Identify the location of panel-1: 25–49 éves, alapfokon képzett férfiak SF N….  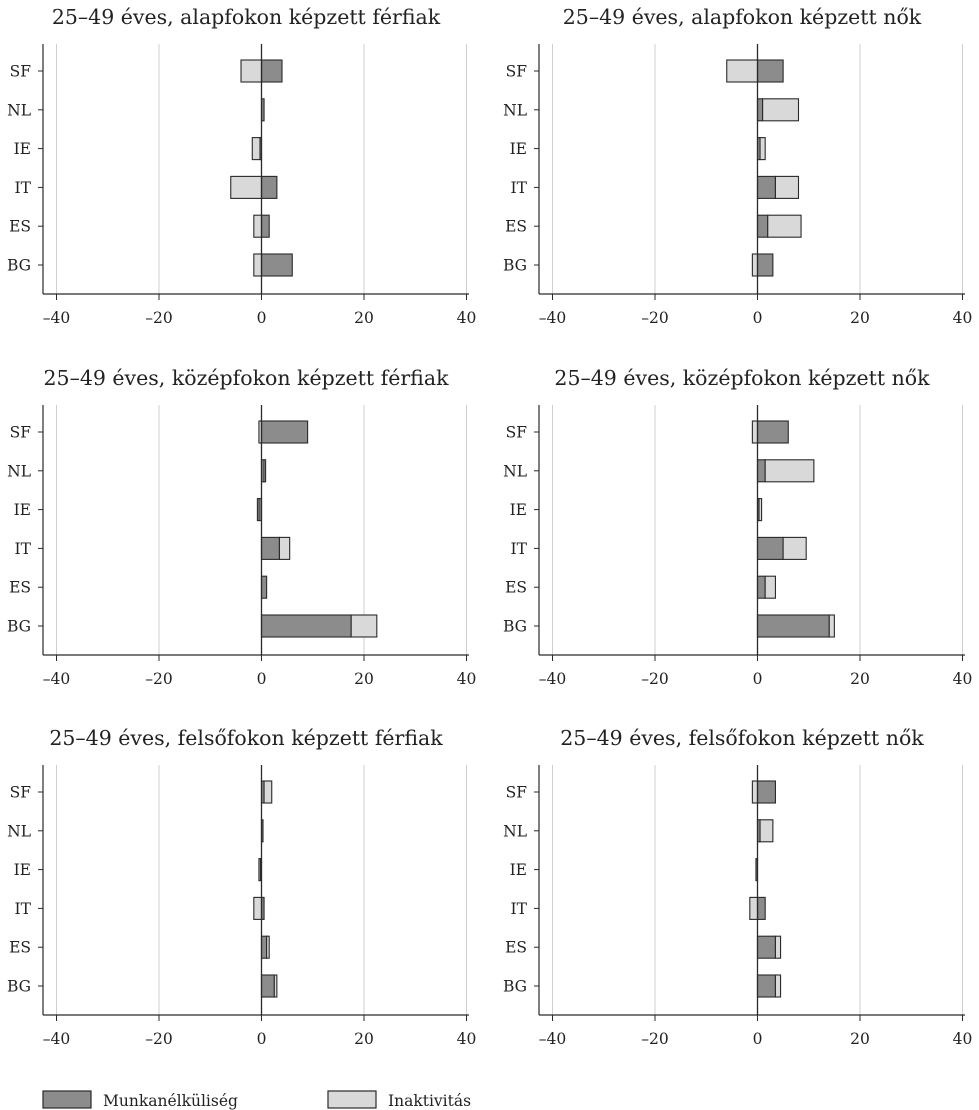
(241, 166).